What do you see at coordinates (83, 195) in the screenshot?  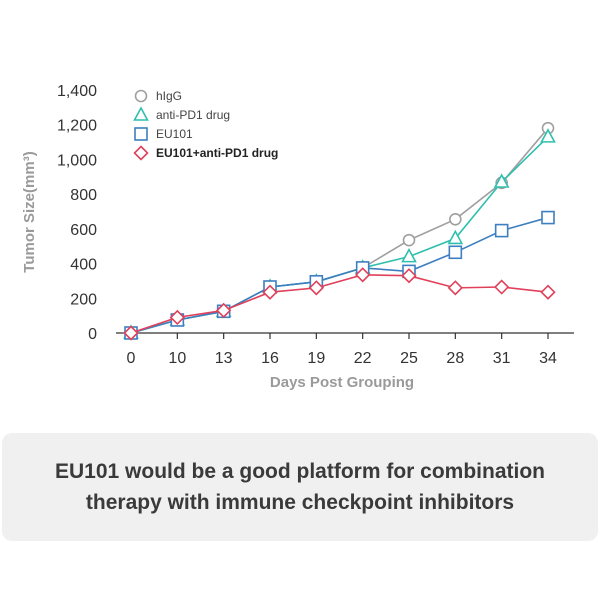 I see `y-tick-label: 800` at bounding box center [83, 195].